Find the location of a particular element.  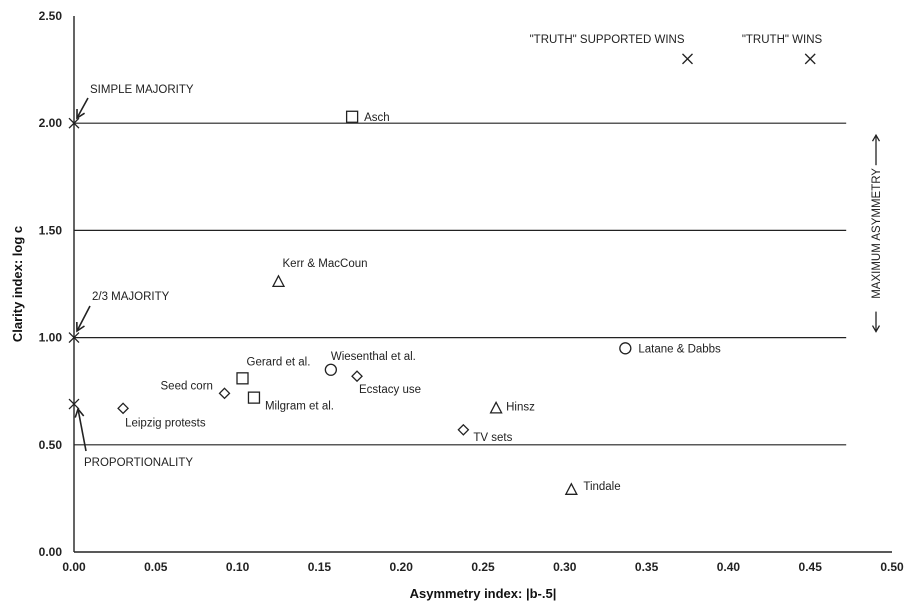

point-label: Milgram et al. is located at coordinates (299, 407).